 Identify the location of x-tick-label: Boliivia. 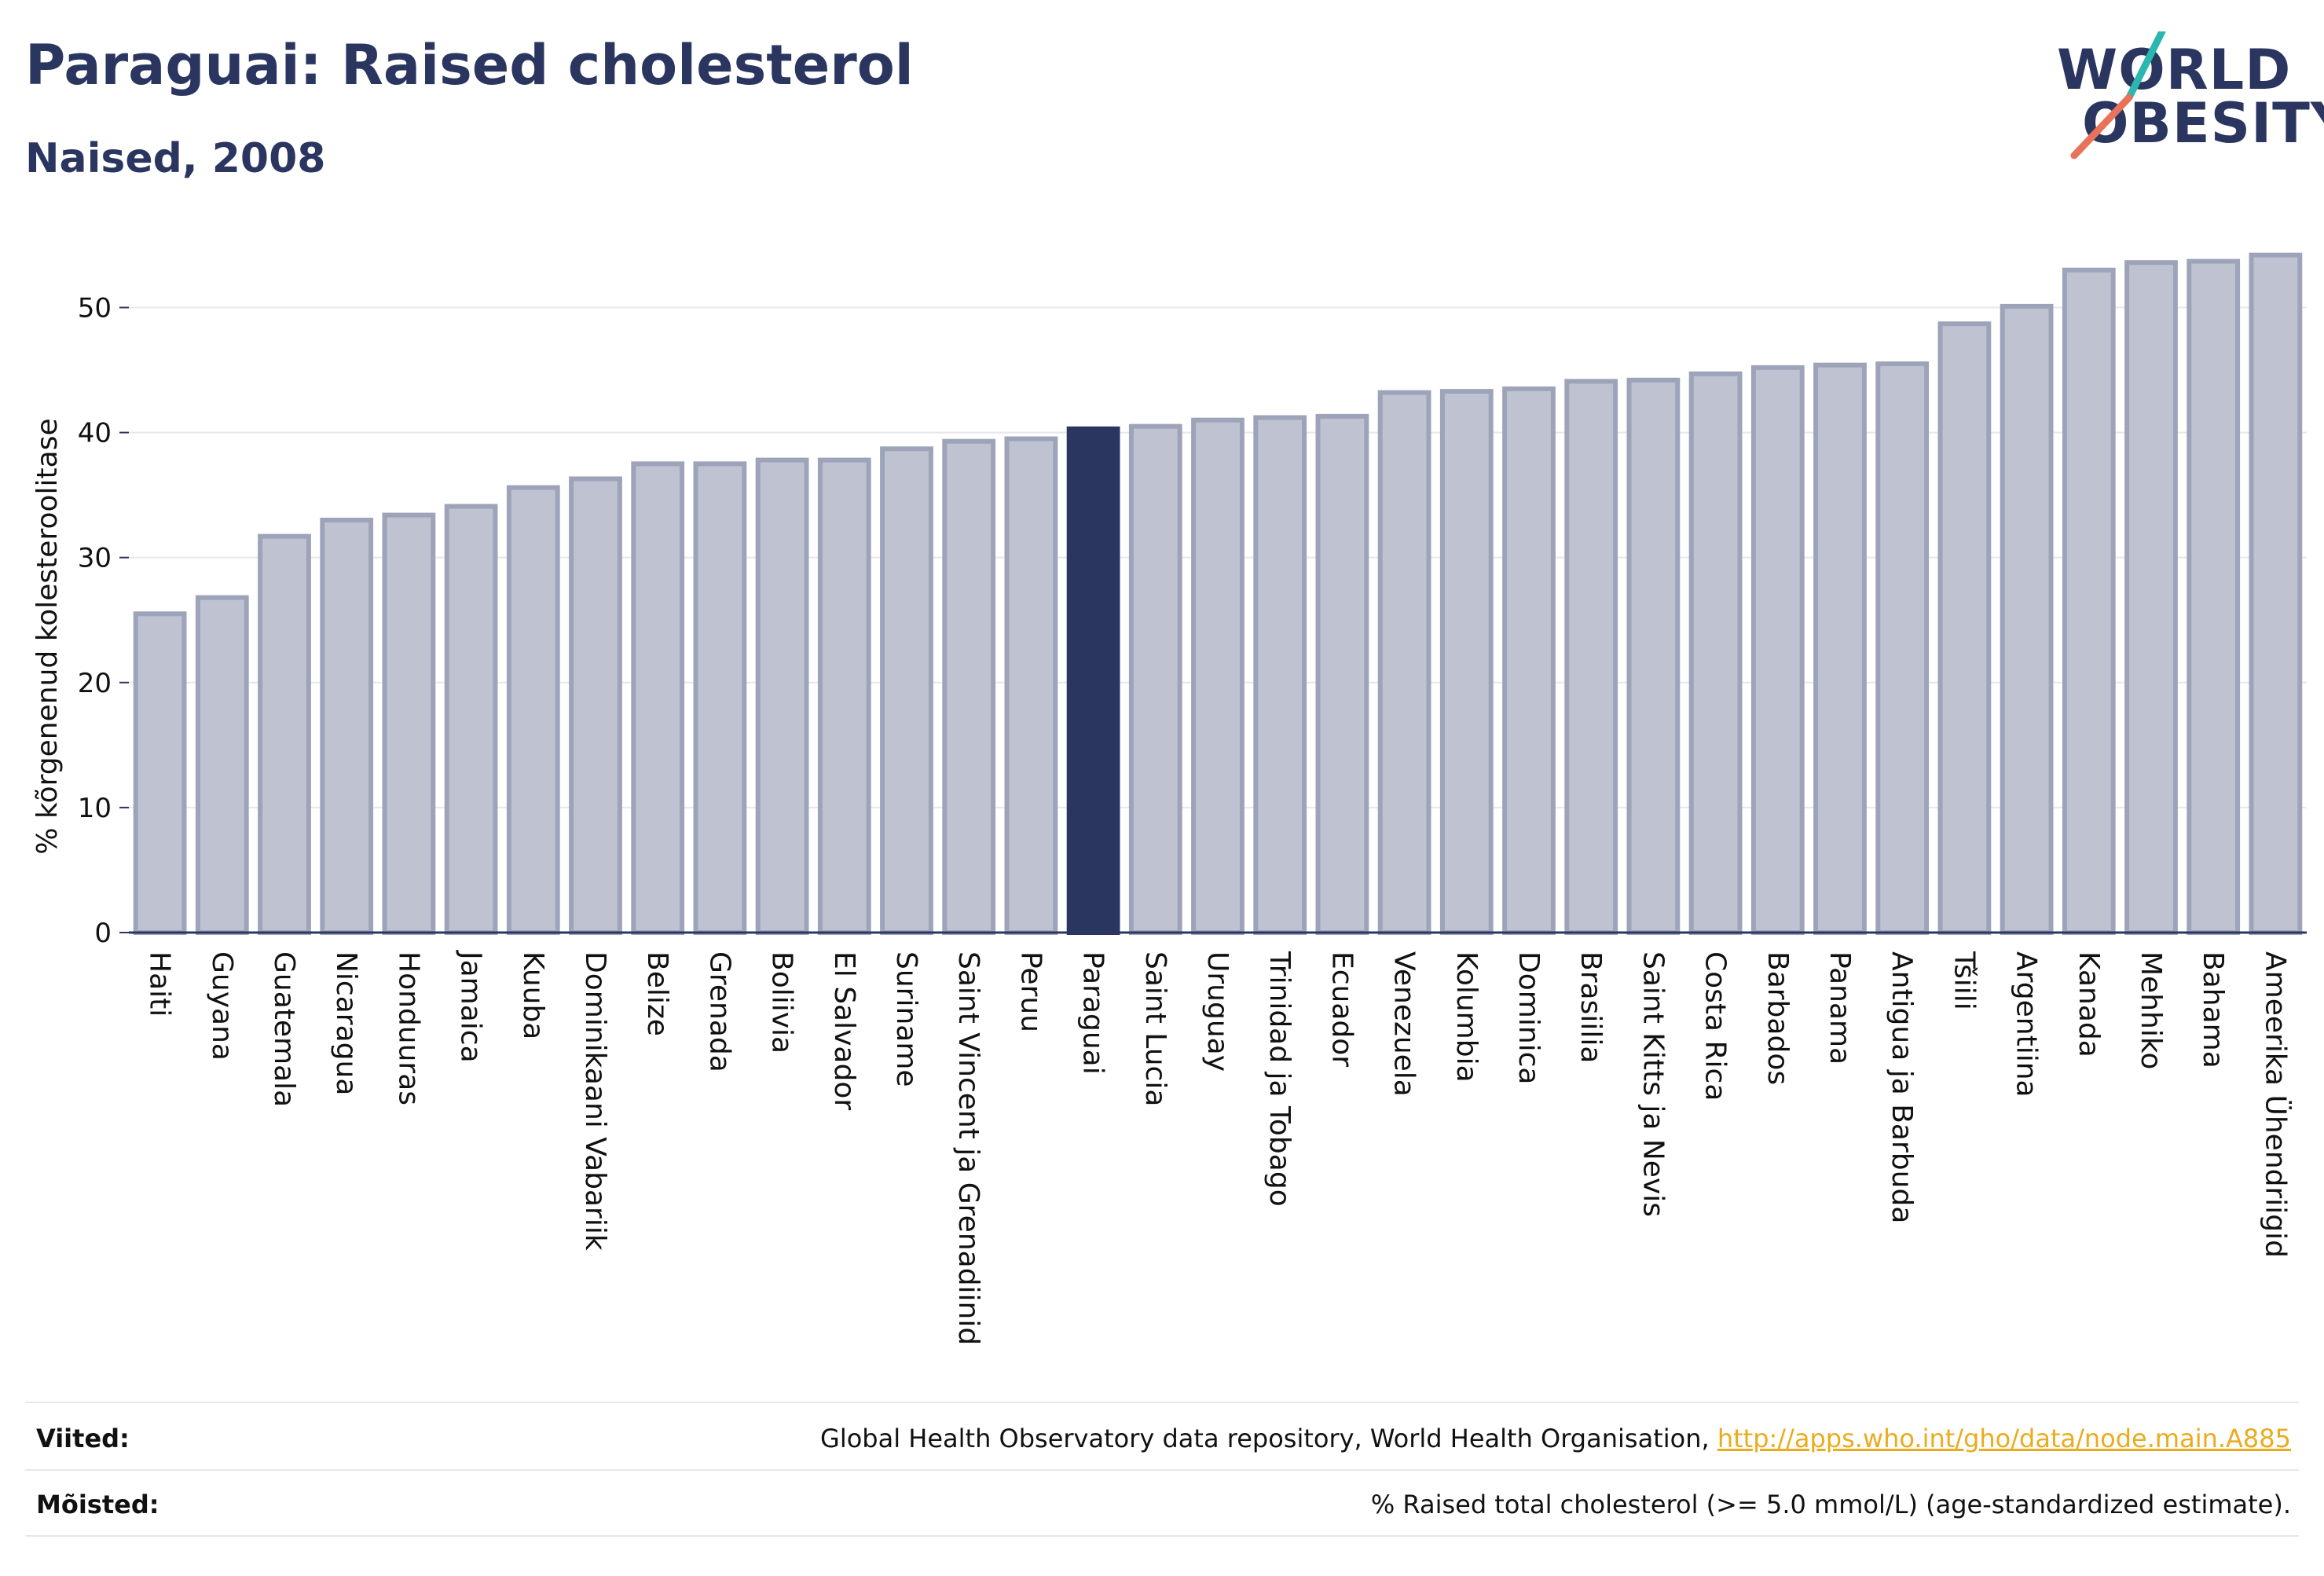
(782, 1002).